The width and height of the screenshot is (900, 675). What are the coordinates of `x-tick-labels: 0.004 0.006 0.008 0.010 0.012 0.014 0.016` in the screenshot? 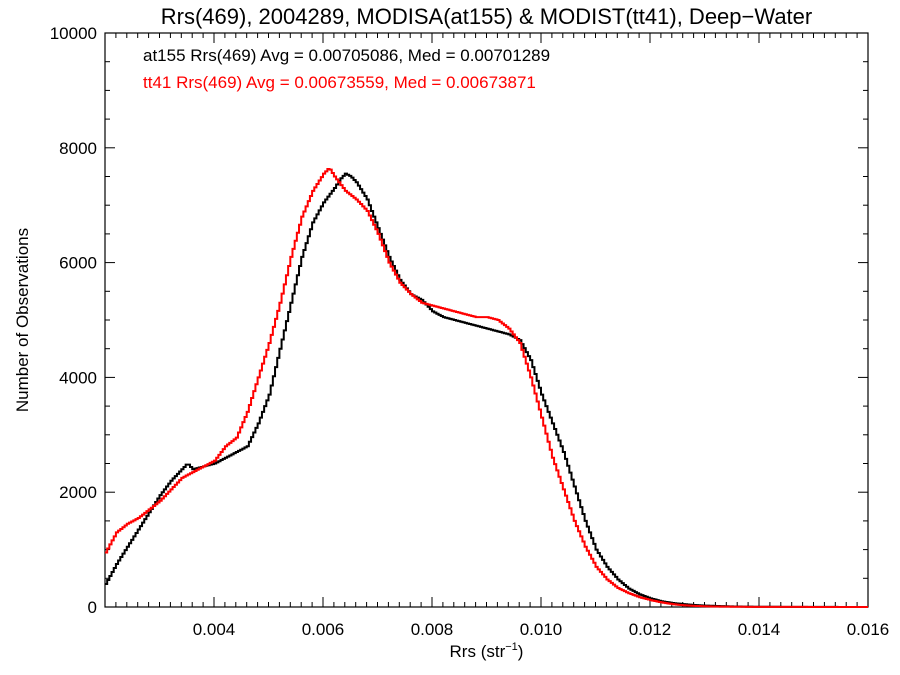 It's located at (541, 629).